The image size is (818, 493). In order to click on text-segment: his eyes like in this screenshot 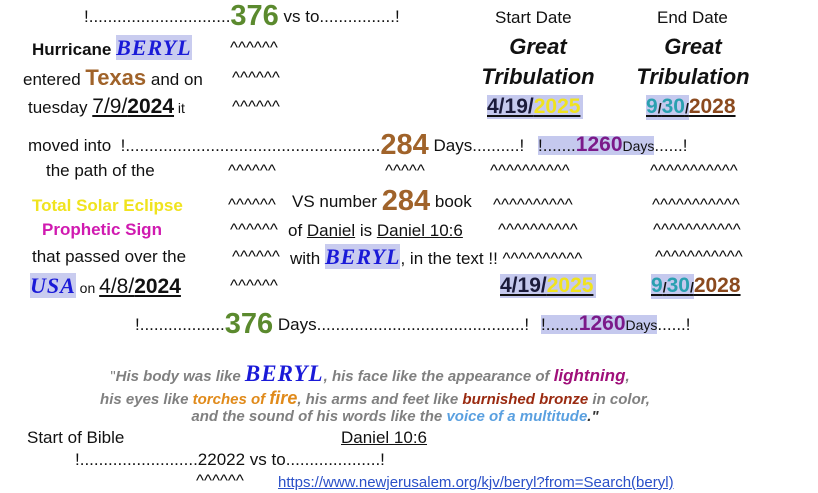, I will do `click(146, 399)`.